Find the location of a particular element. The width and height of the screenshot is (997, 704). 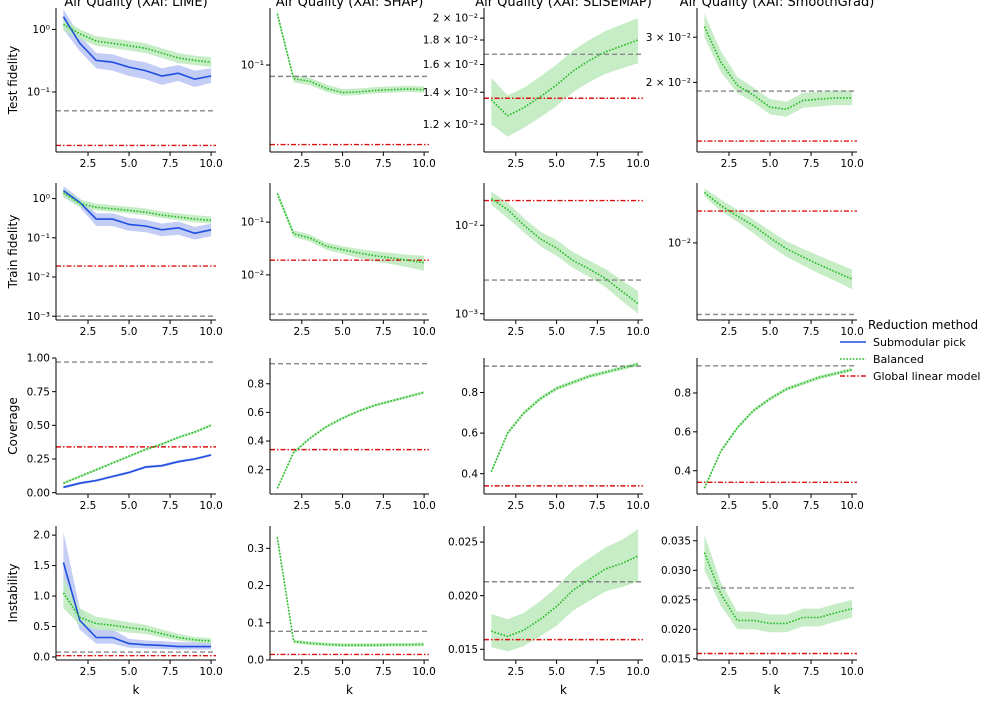

y-tick-label: 0.020 is located at coordinates (676, 630).